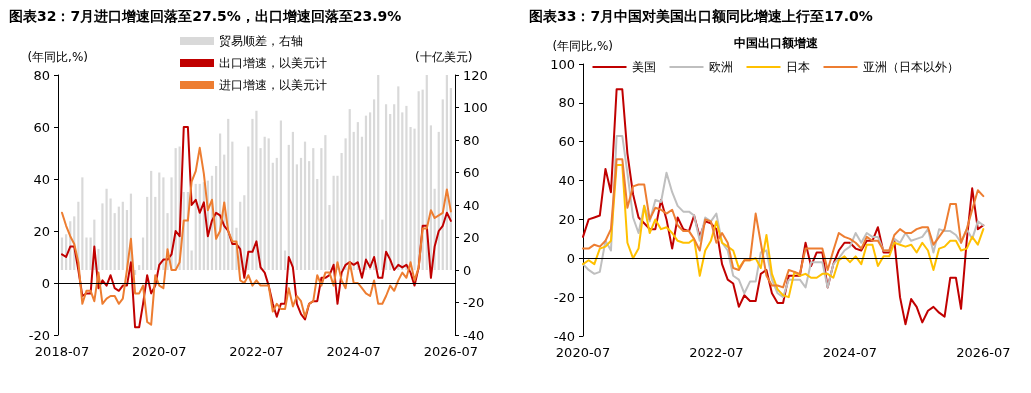 The image size is (1031, 393). What do you see at coordinates (474, 302) in the screenshot?
I see `y2-tick-label: -20` at bounding box center [474, 302].